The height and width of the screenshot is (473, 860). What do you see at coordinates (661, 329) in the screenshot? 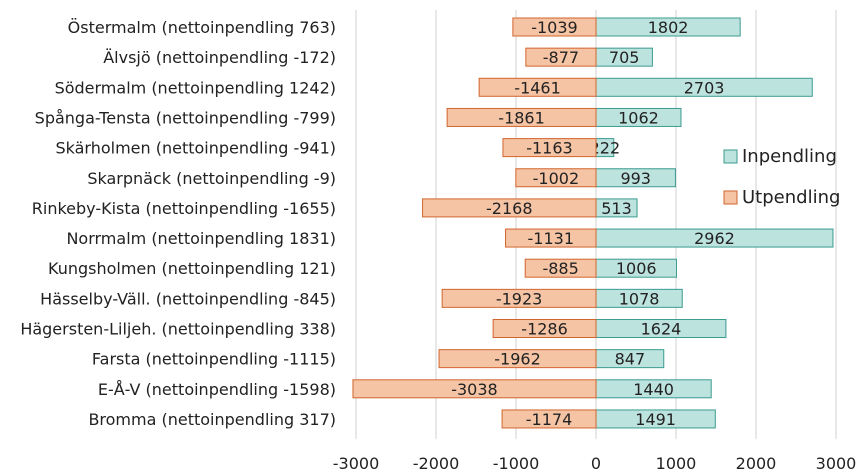
I see `data-label-inpendling: 1624` at bounding box center [661, 329].